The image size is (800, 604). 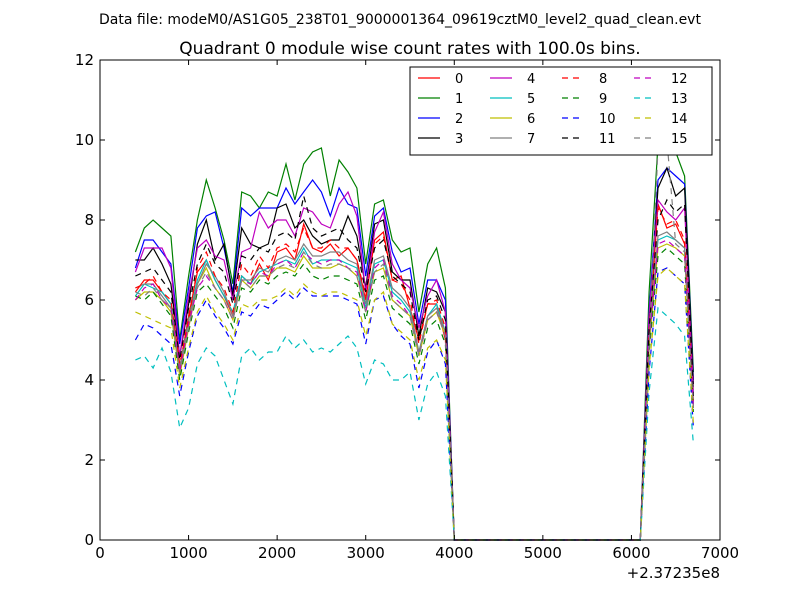 I want to click on x-tick-label: 5000, so click(x=543, y=553).